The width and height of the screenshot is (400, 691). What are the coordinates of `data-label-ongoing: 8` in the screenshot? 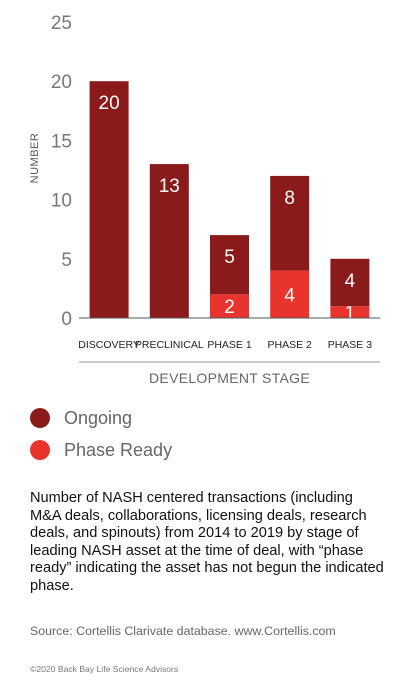 It's located at (289, 198).